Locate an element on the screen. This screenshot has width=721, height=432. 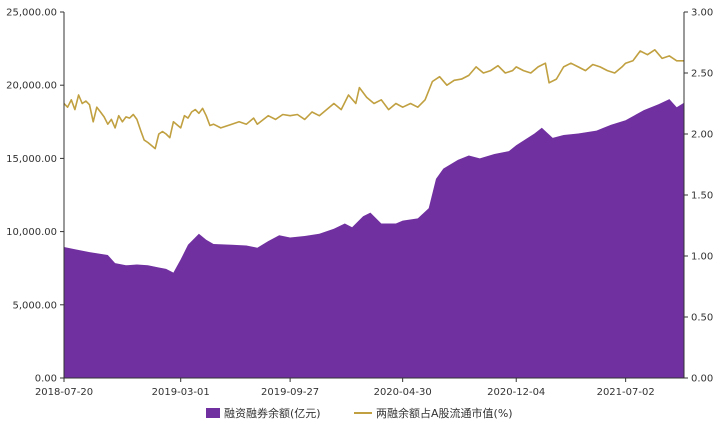
y-right-tick-label: 2.00 is located at coordinates (702, 135).